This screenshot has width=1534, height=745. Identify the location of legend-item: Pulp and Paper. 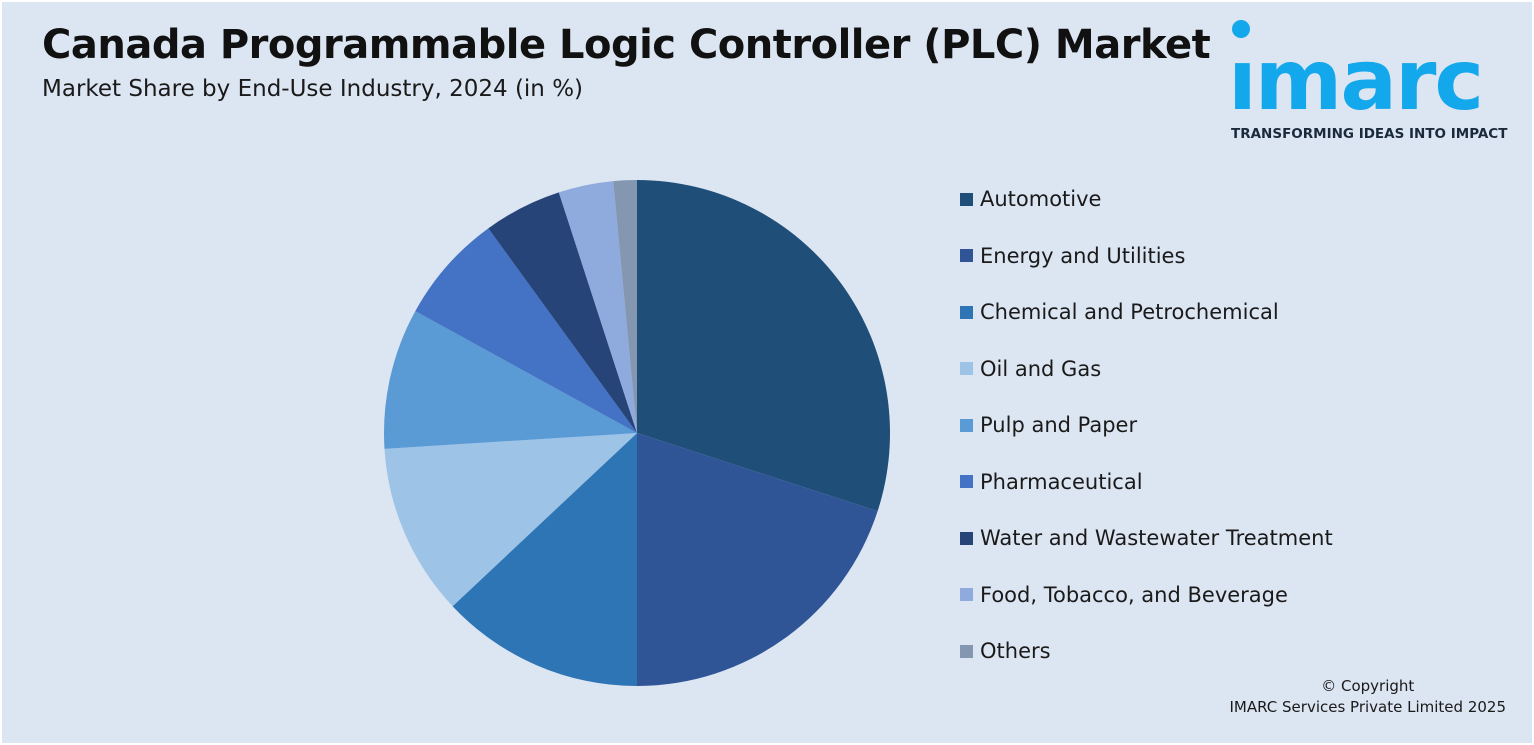
(1048, 425).